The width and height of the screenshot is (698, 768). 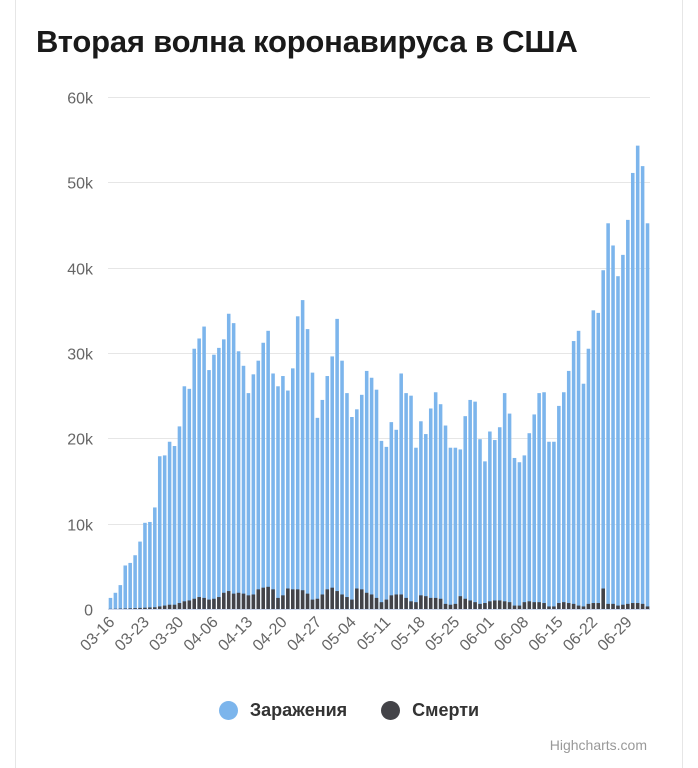 I want to click on legend-item-infections: Заражения, so click(x=282, y=710).